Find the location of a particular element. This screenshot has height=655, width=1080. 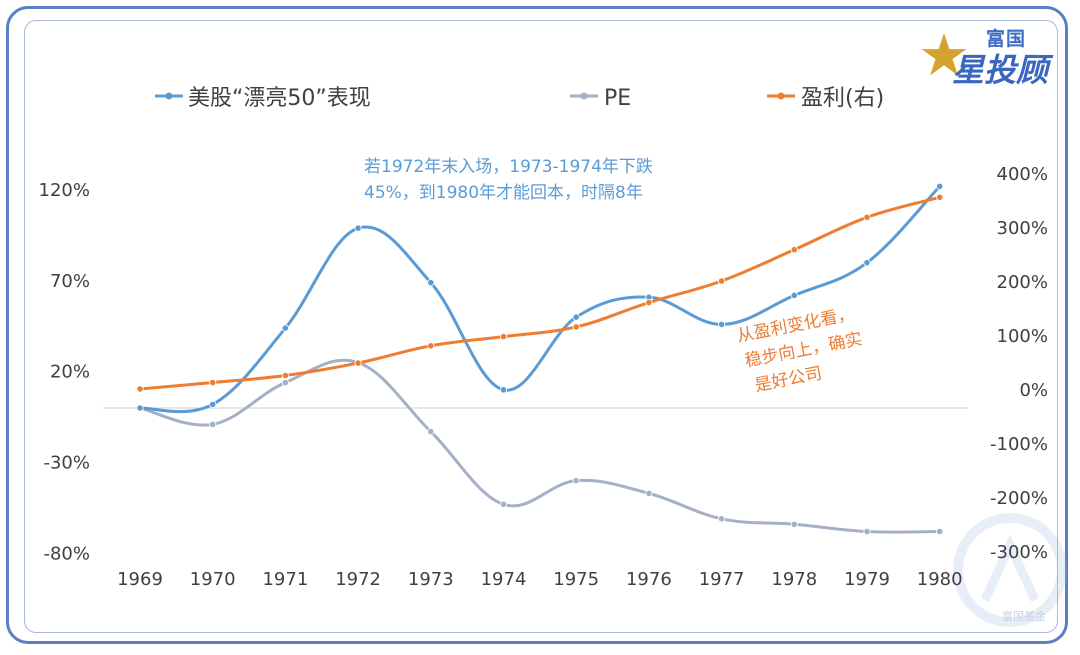

x-tick-label: 1977 is located at coordinates (722, 579).